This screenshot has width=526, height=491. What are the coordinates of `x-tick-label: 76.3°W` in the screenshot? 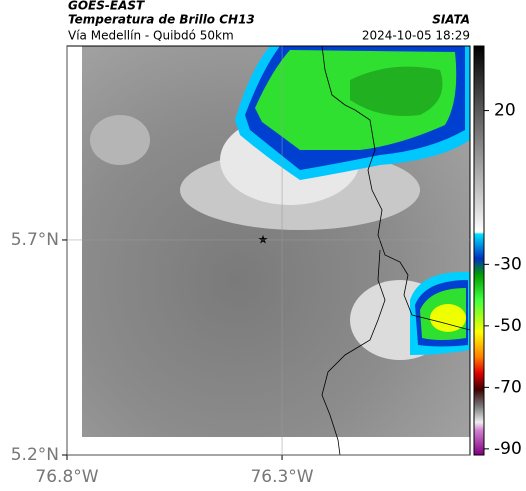 It's located at (281, 477).